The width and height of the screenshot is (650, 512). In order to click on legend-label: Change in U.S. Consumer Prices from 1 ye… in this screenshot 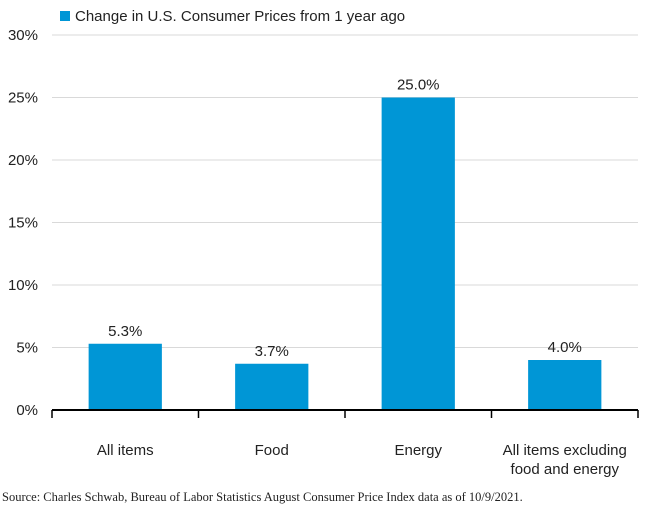, I will do `click(240, 16)`.